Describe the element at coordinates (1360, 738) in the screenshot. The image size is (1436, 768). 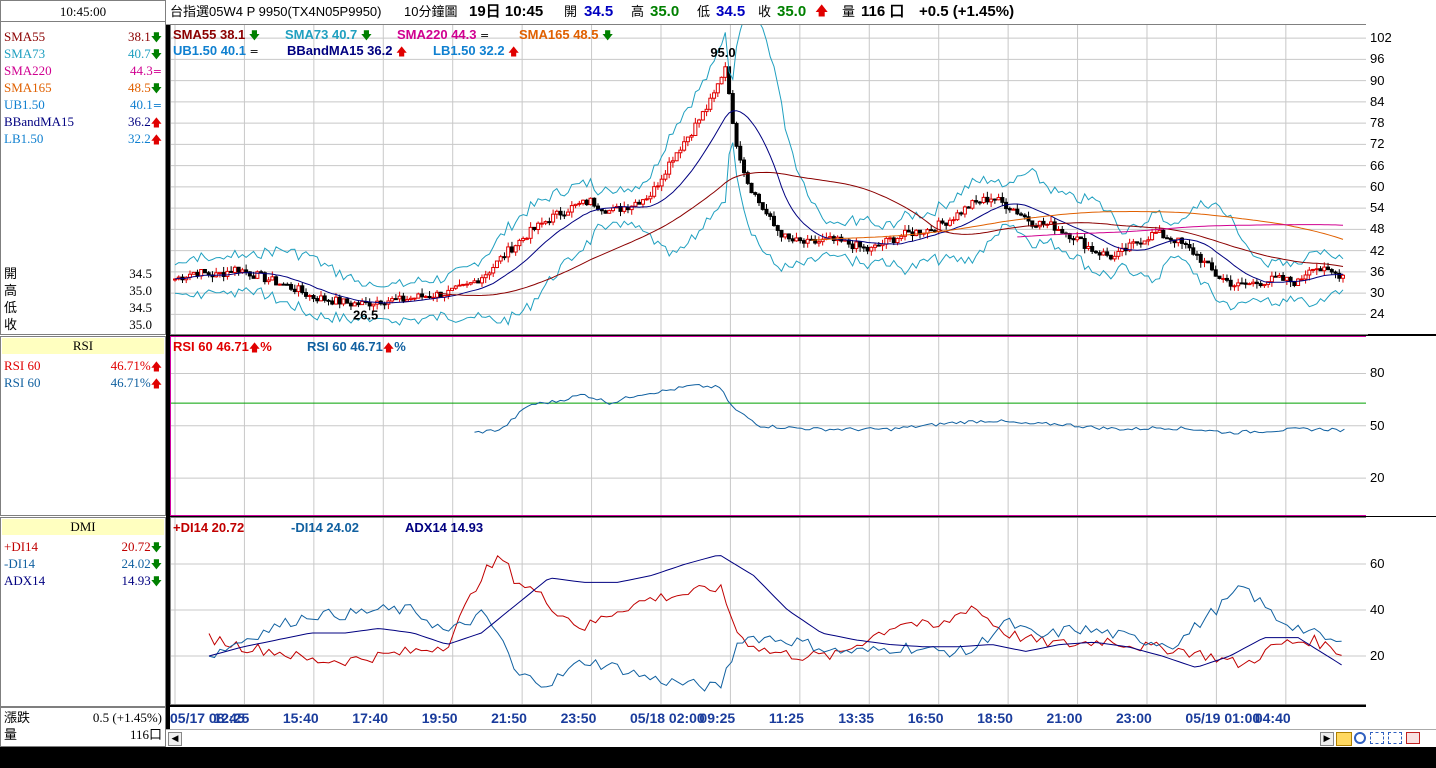
I see `magnifier-icon` at that location.